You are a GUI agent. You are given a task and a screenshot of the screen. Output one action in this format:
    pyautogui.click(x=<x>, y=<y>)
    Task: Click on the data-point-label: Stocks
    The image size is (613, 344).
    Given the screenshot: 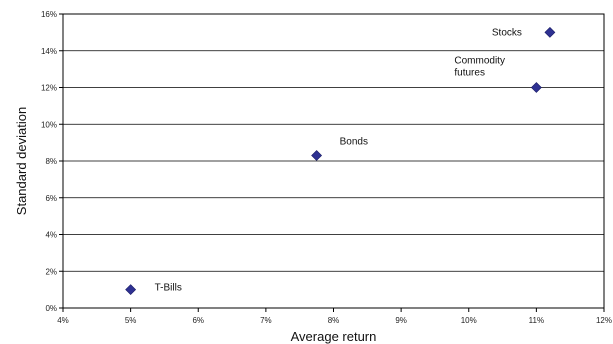 What is the action you would take?
    pyautogui.click(x=507, y=32)
    